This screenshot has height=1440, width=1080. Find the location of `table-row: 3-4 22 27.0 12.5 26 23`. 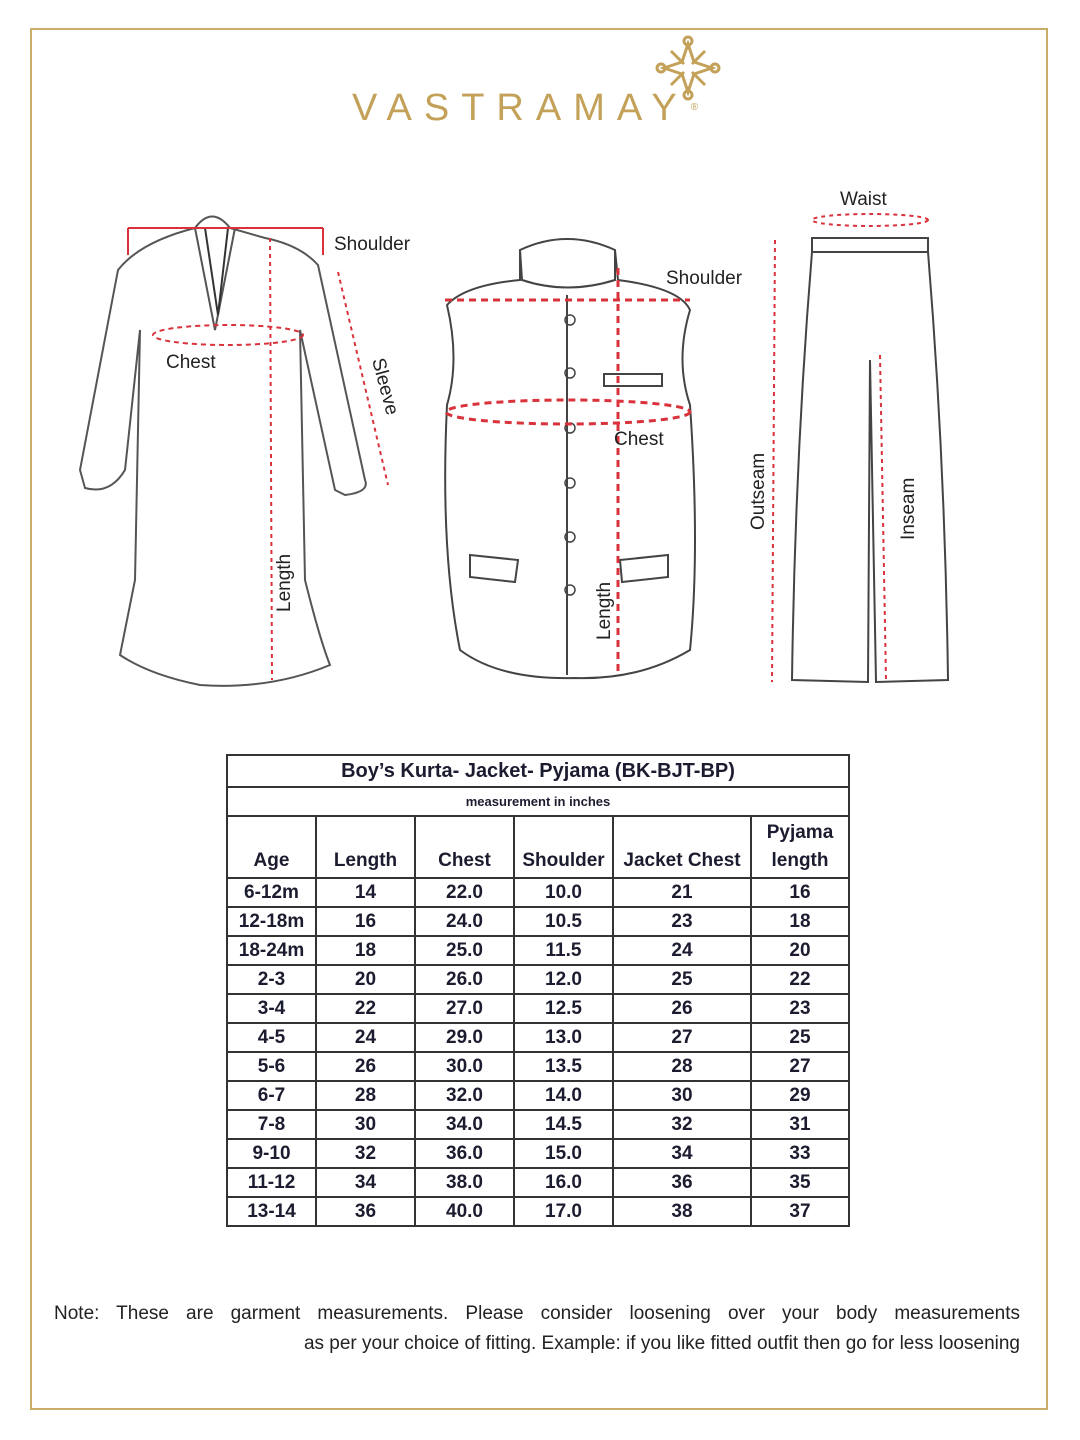

table-row: 3-4 22 27.0 12.5 26 23 is located at coordinates (538, 1008).